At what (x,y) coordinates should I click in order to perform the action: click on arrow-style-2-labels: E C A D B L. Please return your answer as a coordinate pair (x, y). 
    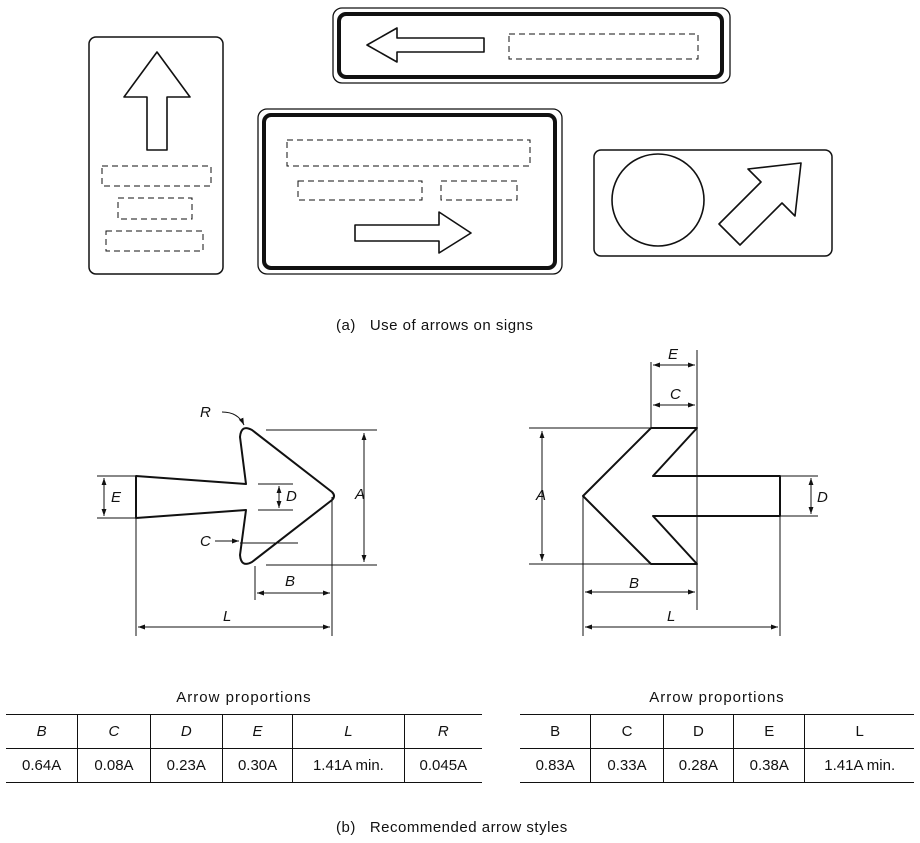
    Looking at the image, I should click on (681, 485).